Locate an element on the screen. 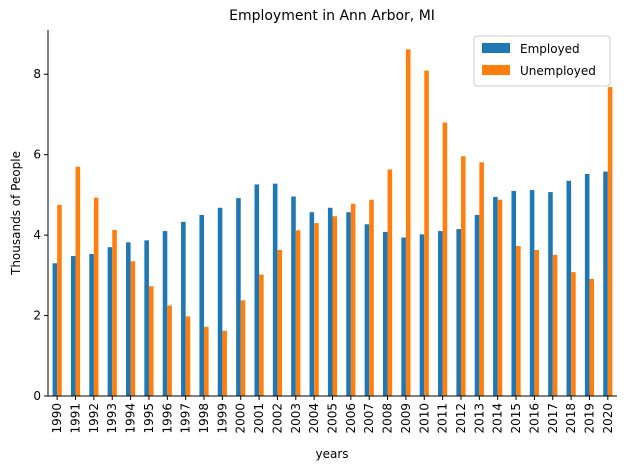 The height and width of the screenshot is (470, 630). bar-unemployed-1999 is located at coordinates (224, 363).